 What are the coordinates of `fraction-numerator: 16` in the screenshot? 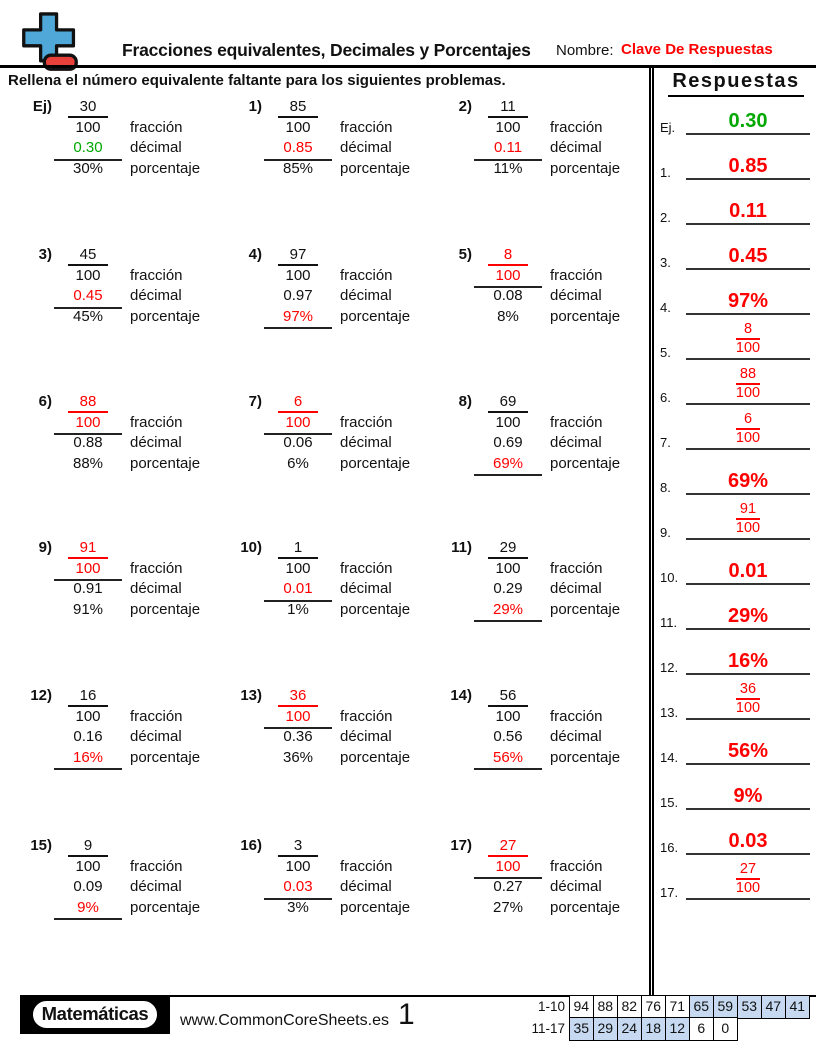 It's located at (88, 696).